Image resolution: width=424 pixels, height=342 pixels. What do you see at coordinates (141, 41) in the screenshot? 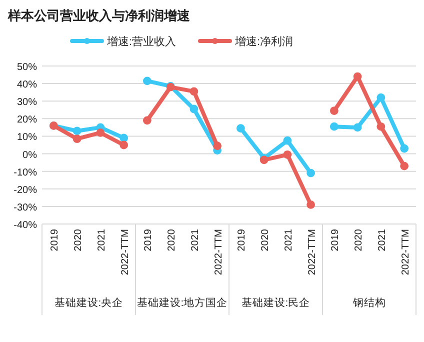
I see `legend-label: 增速:营业收入` at bounding box center [141, 41].